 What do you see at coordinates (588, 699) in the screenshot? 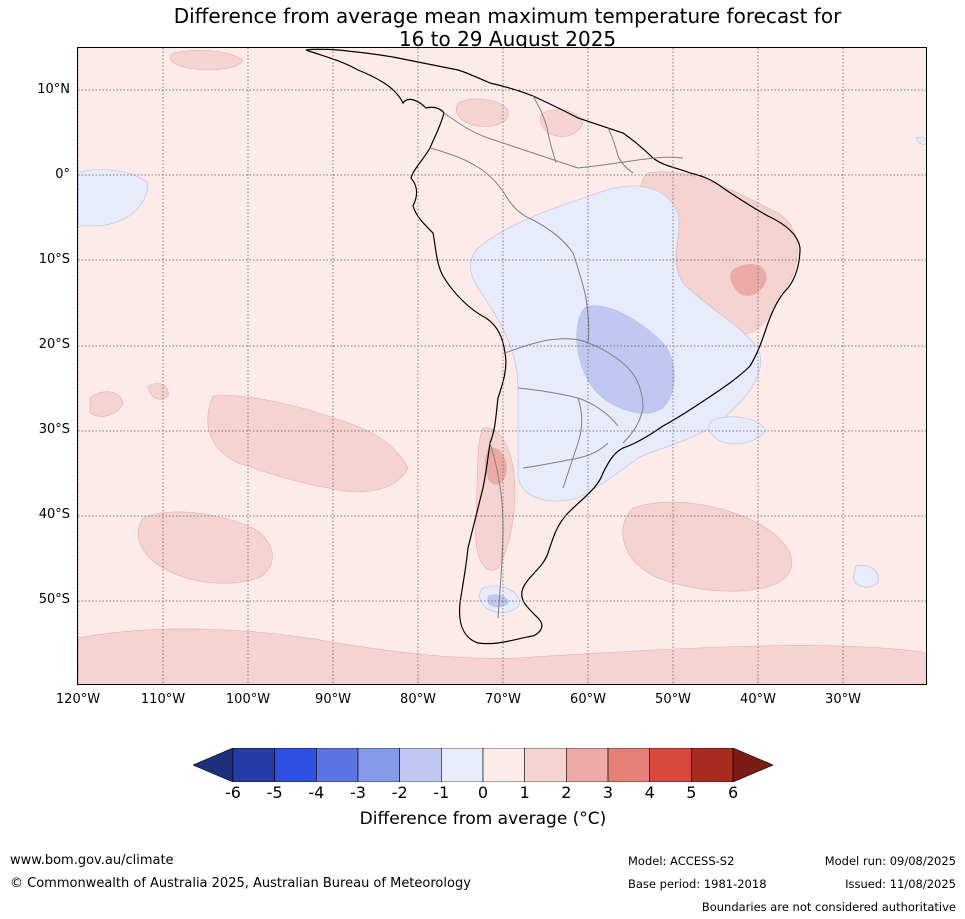
I see `lon-label-60w: 60°W` at bounding box center [588, 699].